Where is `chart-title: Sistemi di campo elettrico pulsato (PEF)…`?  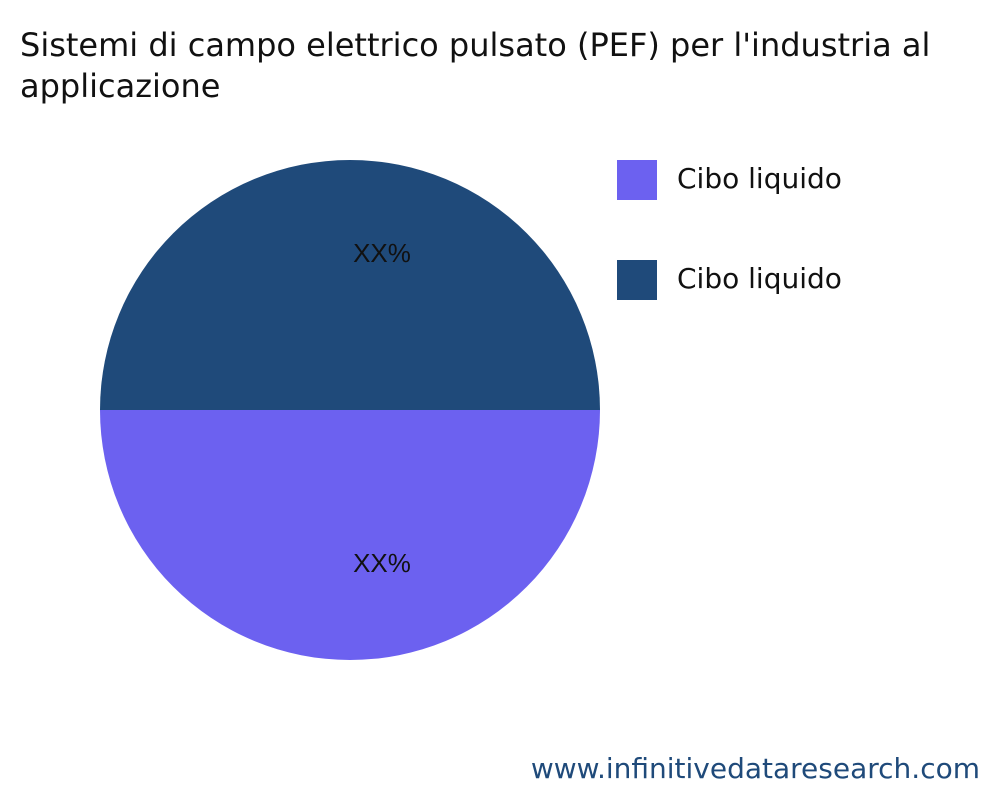 chart-title: Sistemi di campo elettrico pulsato (PEF)… is located at coordinates (475, 45).